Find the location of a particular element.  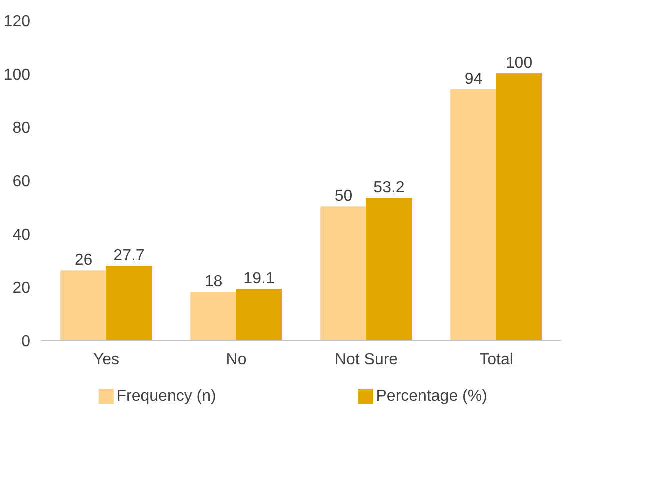

x-tick-label: Total is located at coordinates (497, 360).